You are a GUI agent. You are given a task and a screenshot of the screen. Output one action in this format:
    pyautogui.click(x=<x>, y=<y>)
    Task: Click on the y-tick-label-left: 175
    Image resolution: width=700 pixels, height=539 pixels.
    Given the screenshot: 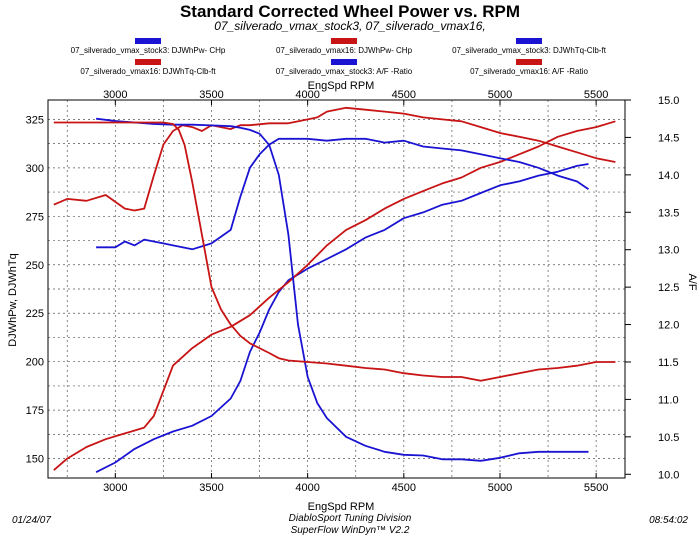 What is the action you would take?
    pyautogui.click(x=35, y=411)
    